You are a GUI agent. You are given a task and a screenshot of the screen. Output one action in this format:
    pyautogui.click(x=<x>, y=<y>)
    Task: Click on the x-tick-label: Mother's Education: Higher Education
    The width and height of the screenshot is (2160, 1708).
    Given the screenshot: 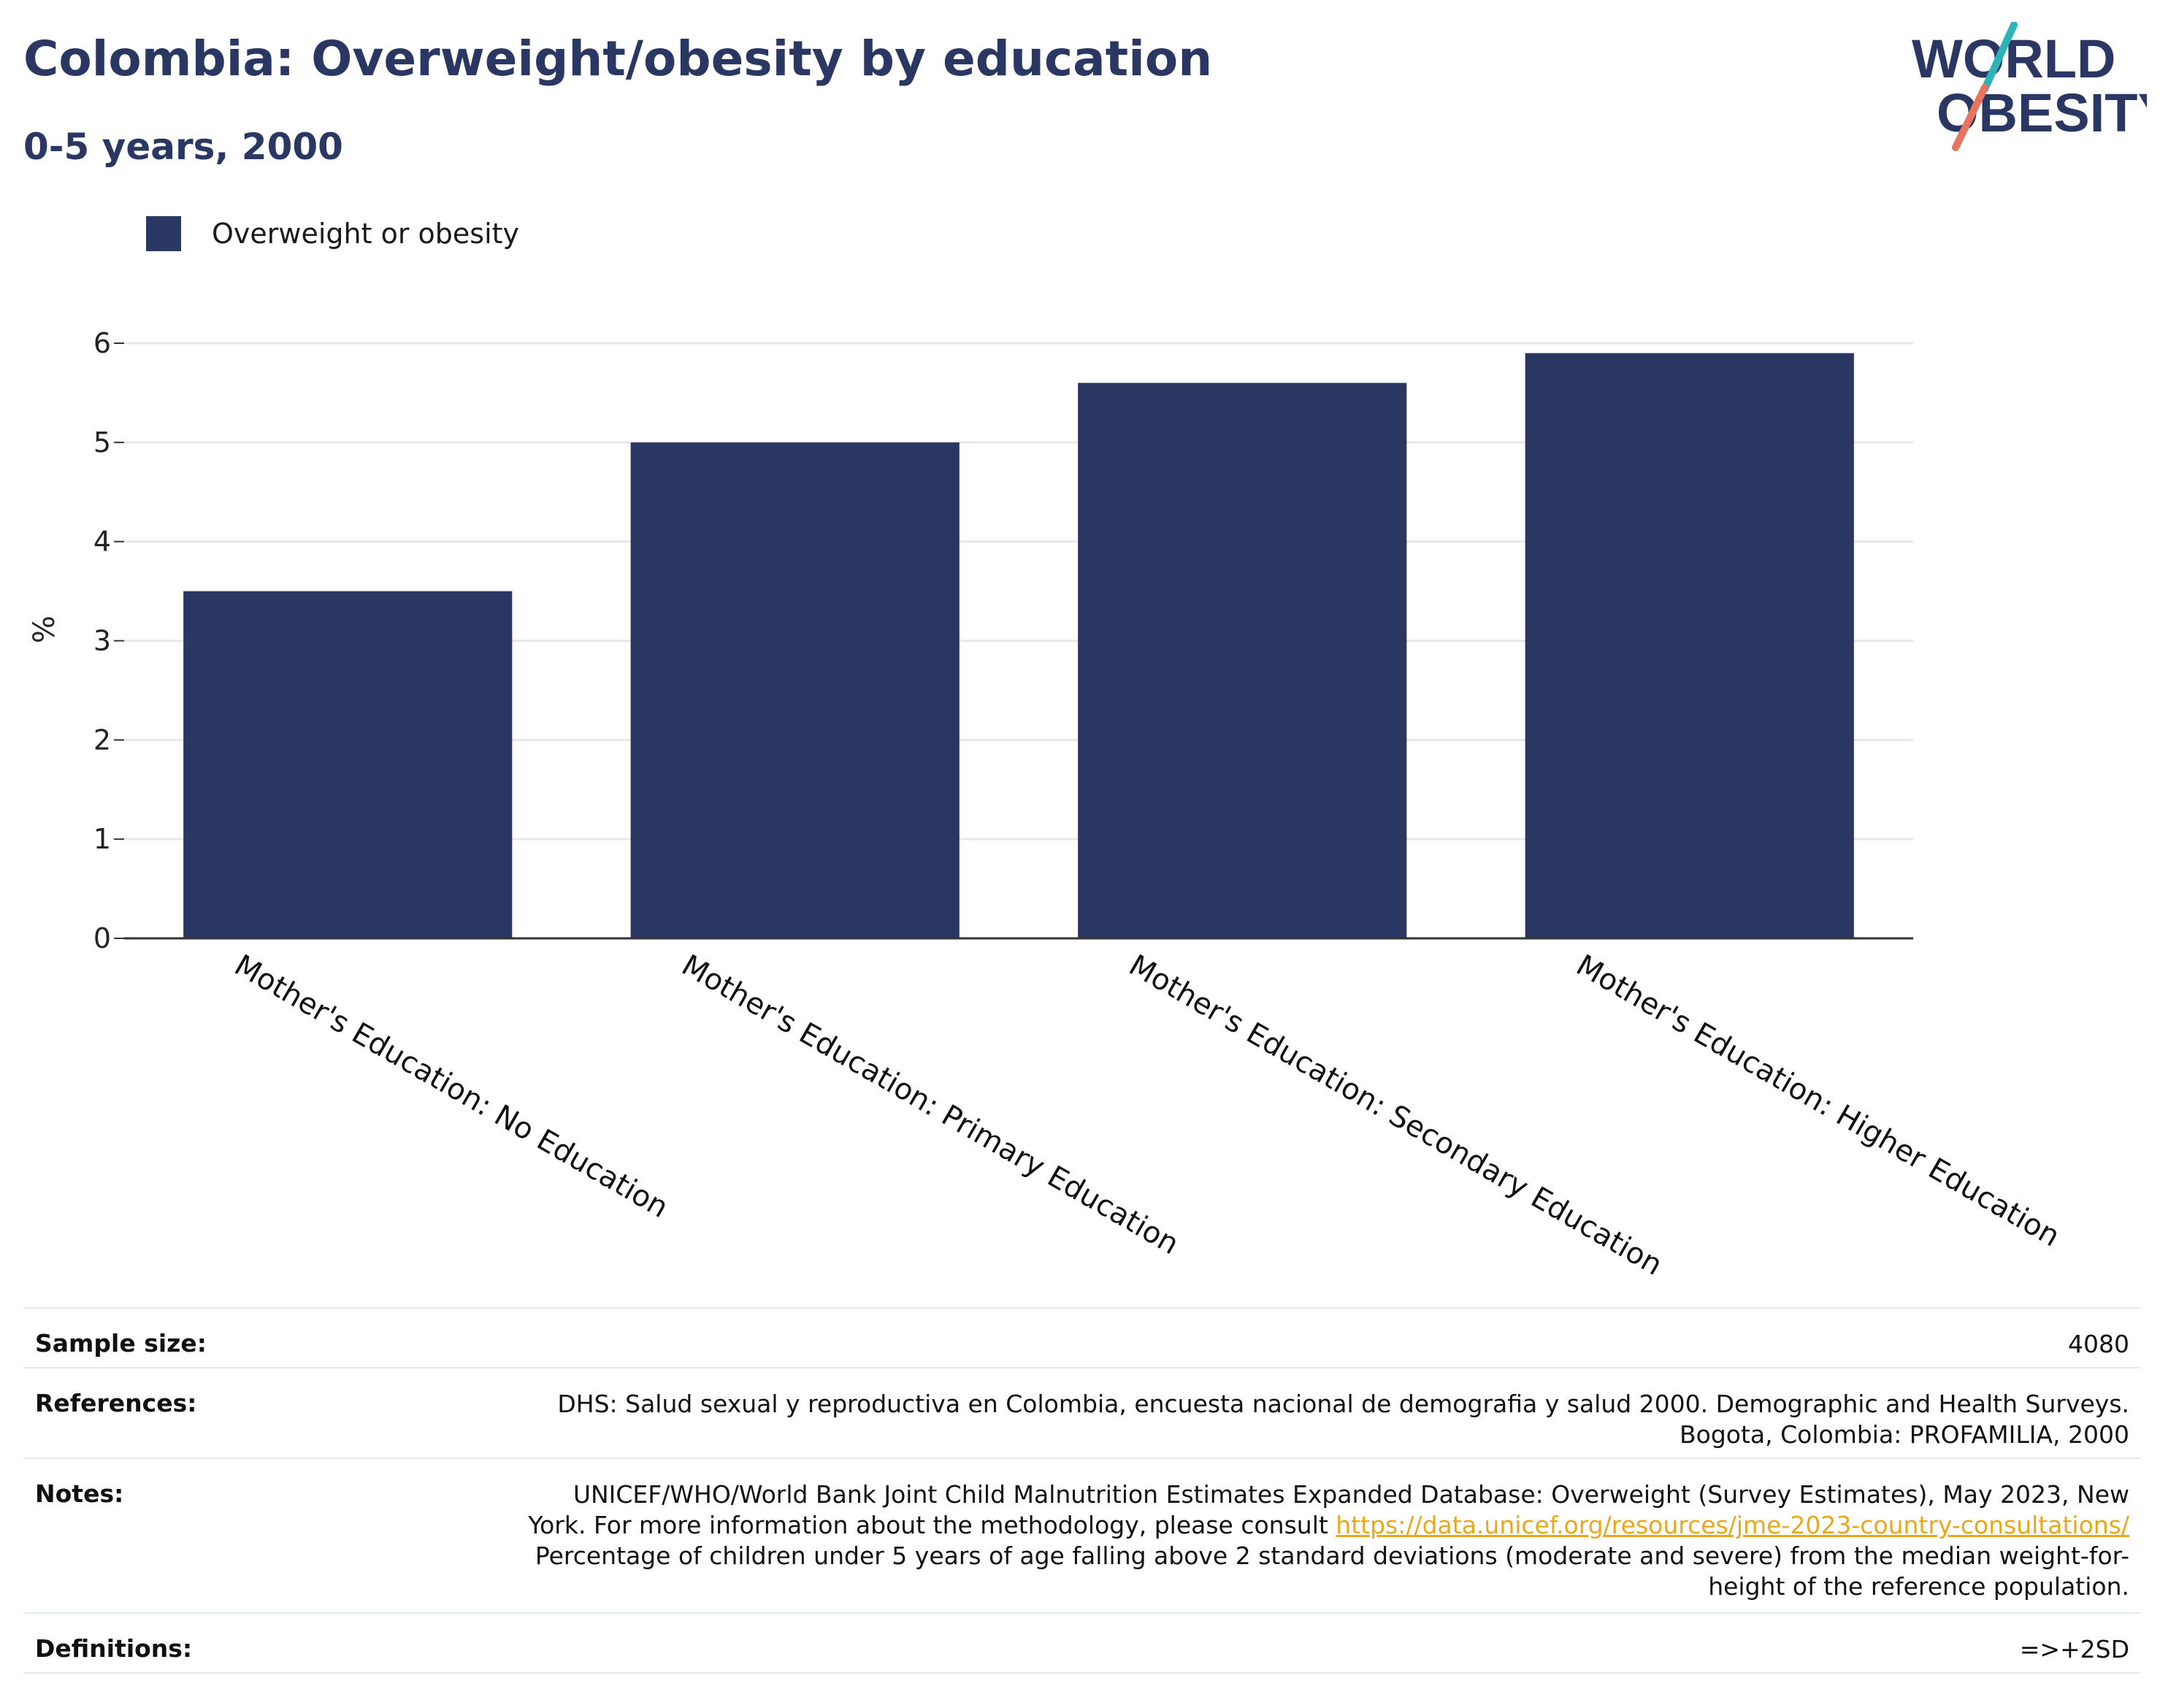 What is the action you would take?
    pyautogui.click(x=1818, y=1101)
    